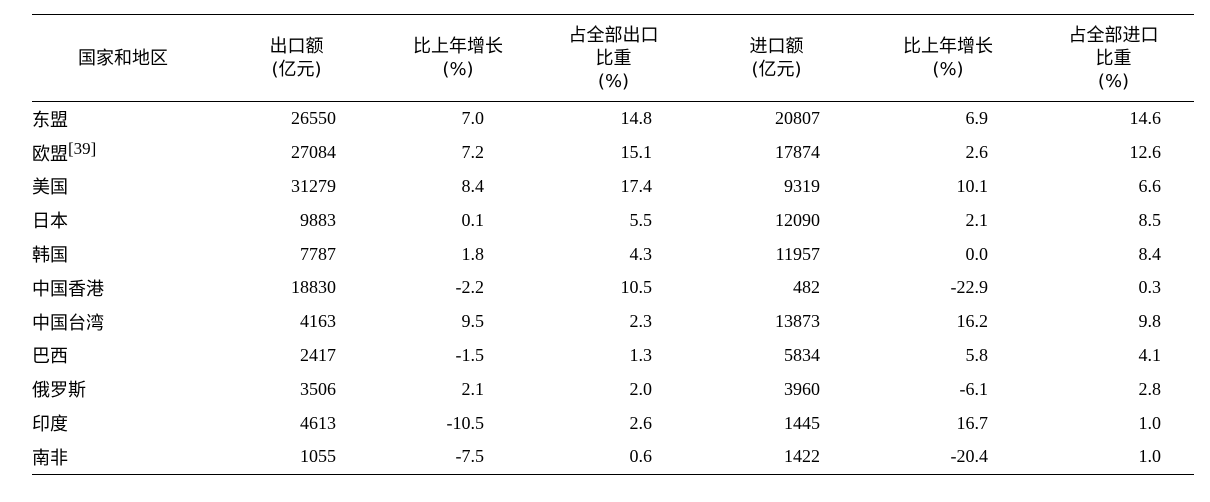  I want to click on cell-export-share: 2.3, so click(641, 321).